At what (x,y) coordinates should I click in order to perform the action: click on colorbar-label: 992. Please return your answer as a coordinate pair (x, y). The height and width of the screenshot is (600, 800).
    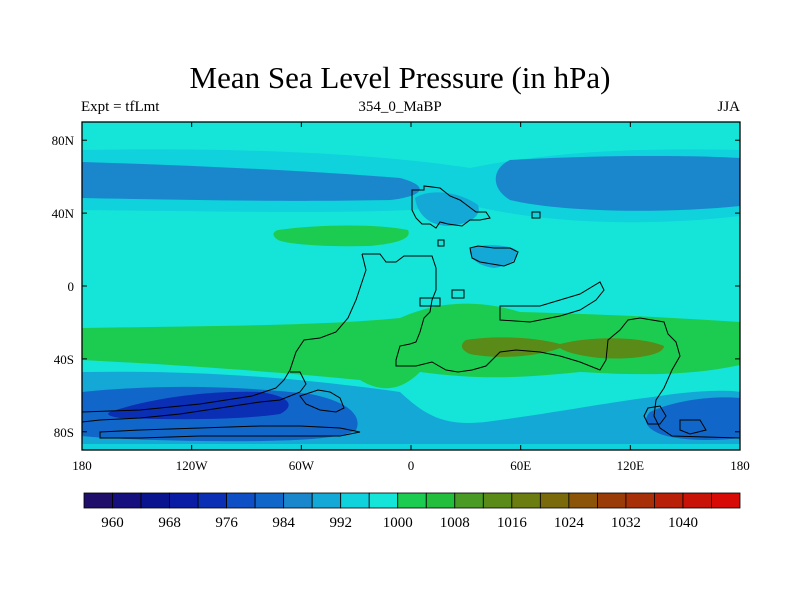
    Looking at the image, I should click on (340, 523).